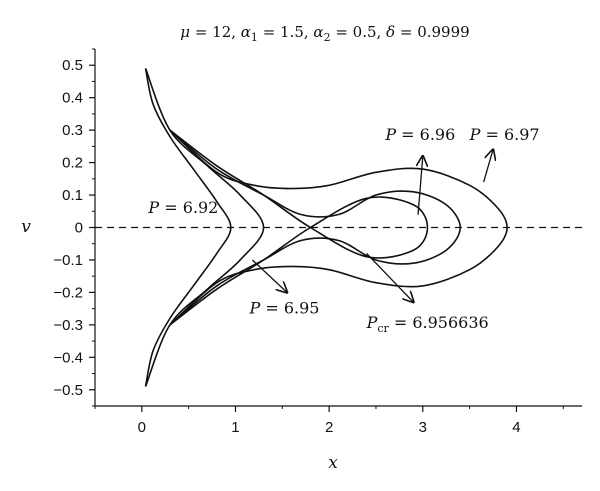  What do you see at coordinates (142, 427) in the screenshot?
I see `x-tick-label: 0` at bounding box center [142, 427].